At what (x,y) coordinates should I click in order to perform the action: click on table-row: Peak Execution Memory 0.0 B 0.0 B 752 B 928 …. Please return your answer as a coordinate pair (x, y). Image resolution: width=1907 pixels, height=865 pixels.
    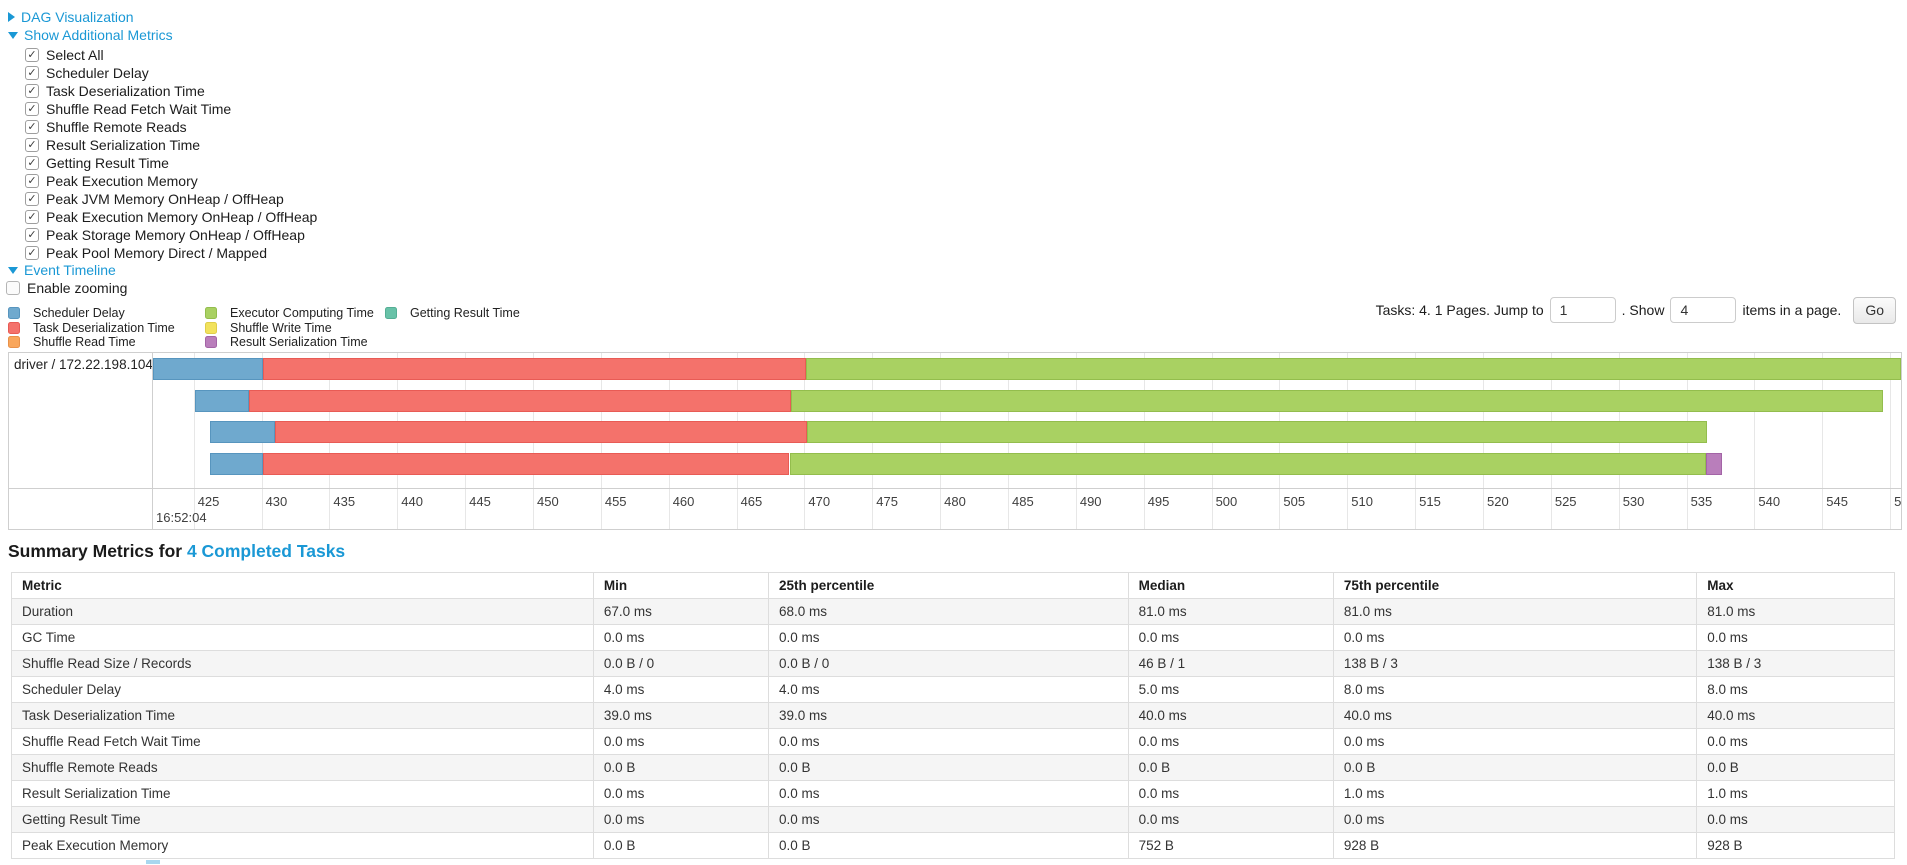
    Looking at the image, I should click on (953, 845).